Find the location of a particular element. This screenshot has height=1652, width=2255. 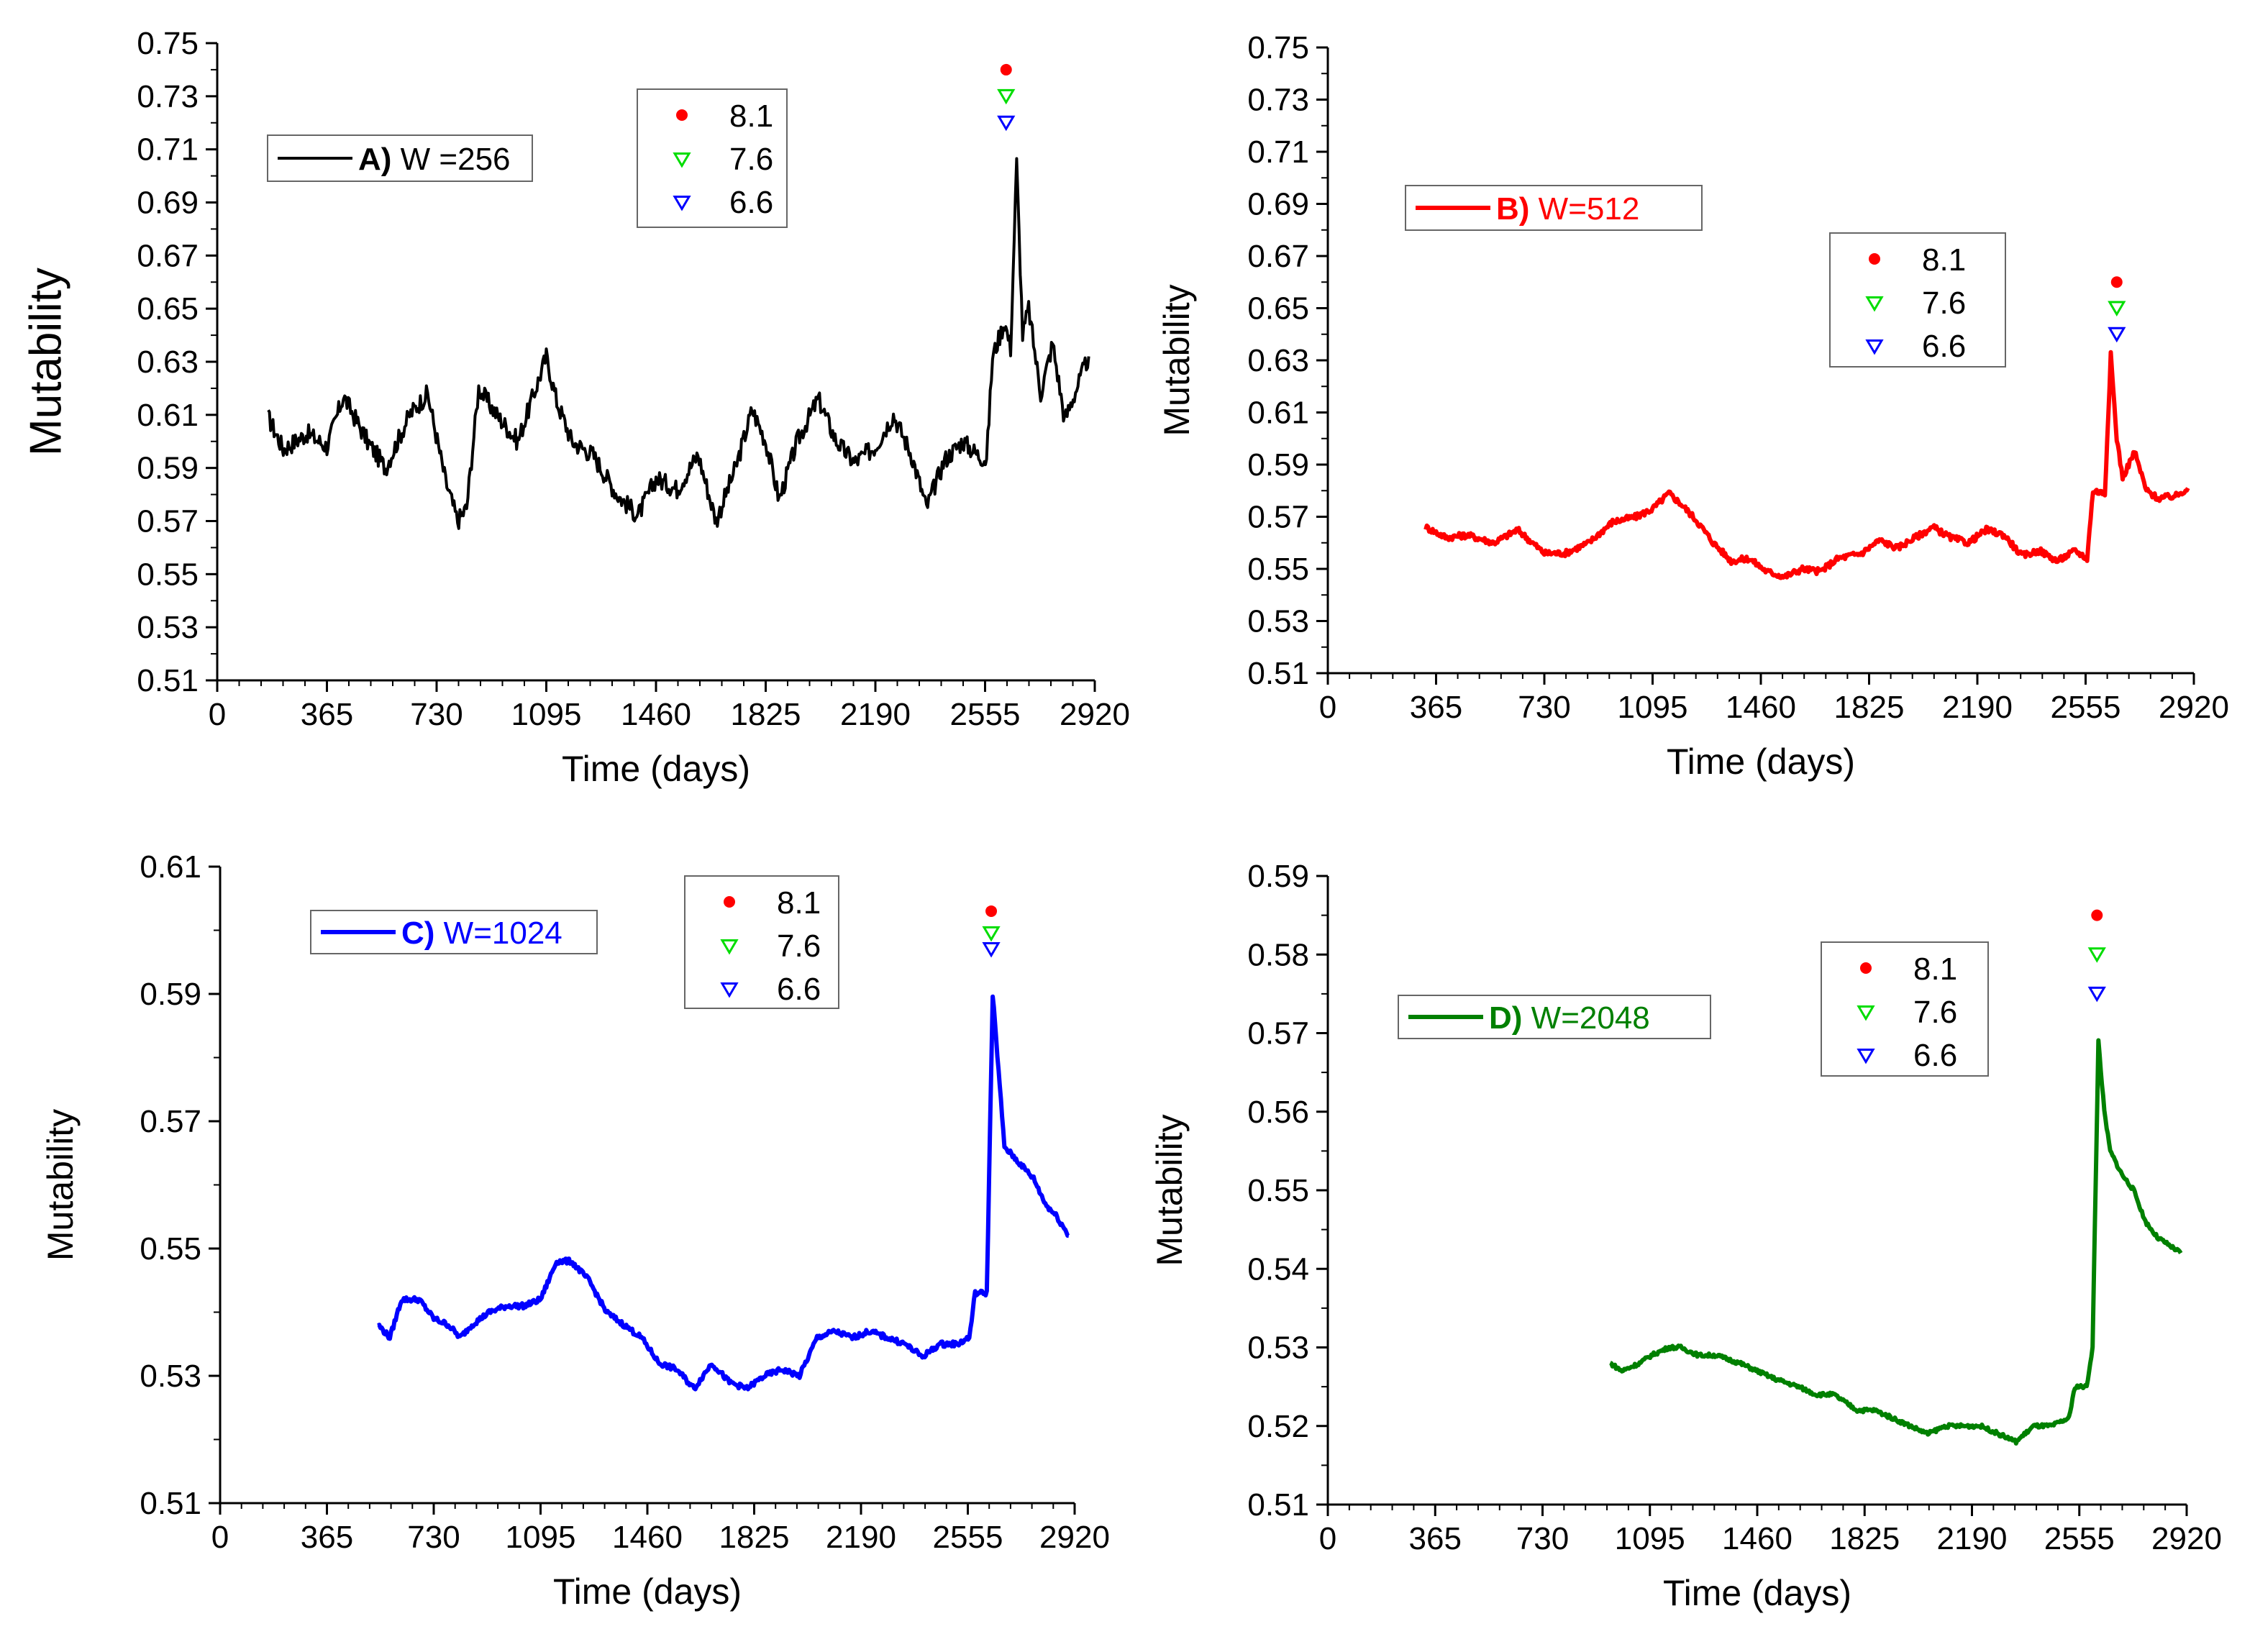

y-tick-label: 0.52 is located at coordinates (1278, 1426).